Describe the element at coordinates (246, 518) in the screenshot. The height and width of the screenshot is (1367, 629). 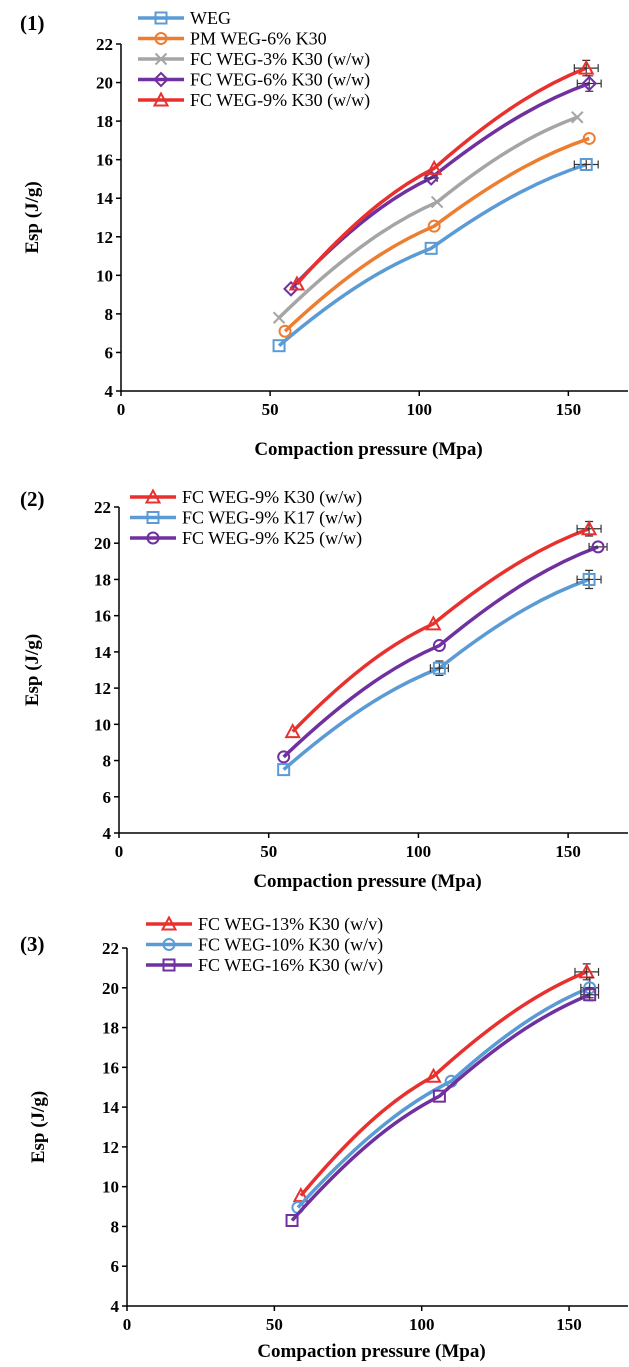
I see `legend-item: FC WEG-9% K17 (w/w)` at that location.